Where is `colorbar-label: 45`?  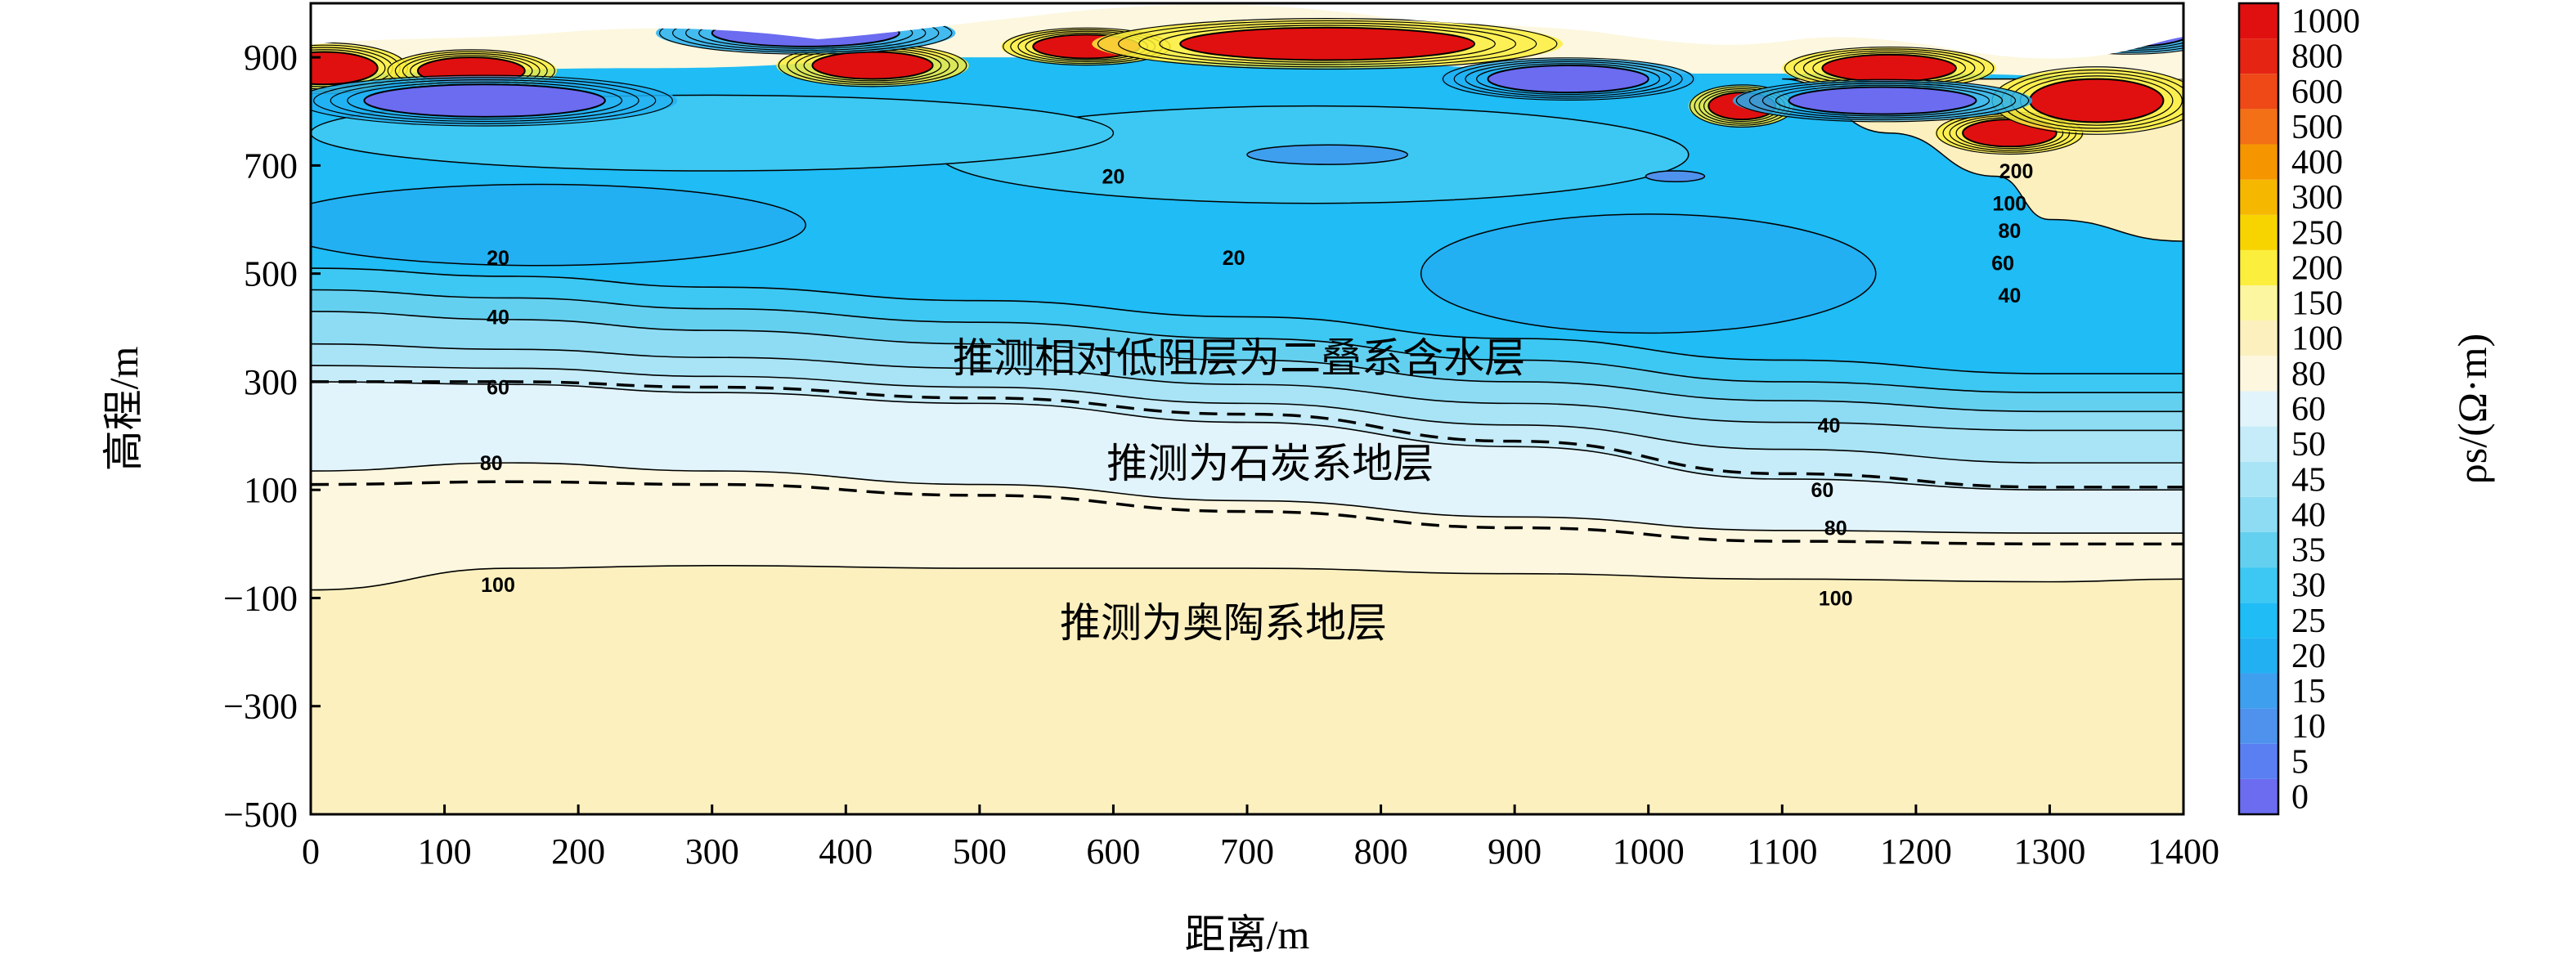
colorbar-label: 45 is located at coordinates (2308, 480).